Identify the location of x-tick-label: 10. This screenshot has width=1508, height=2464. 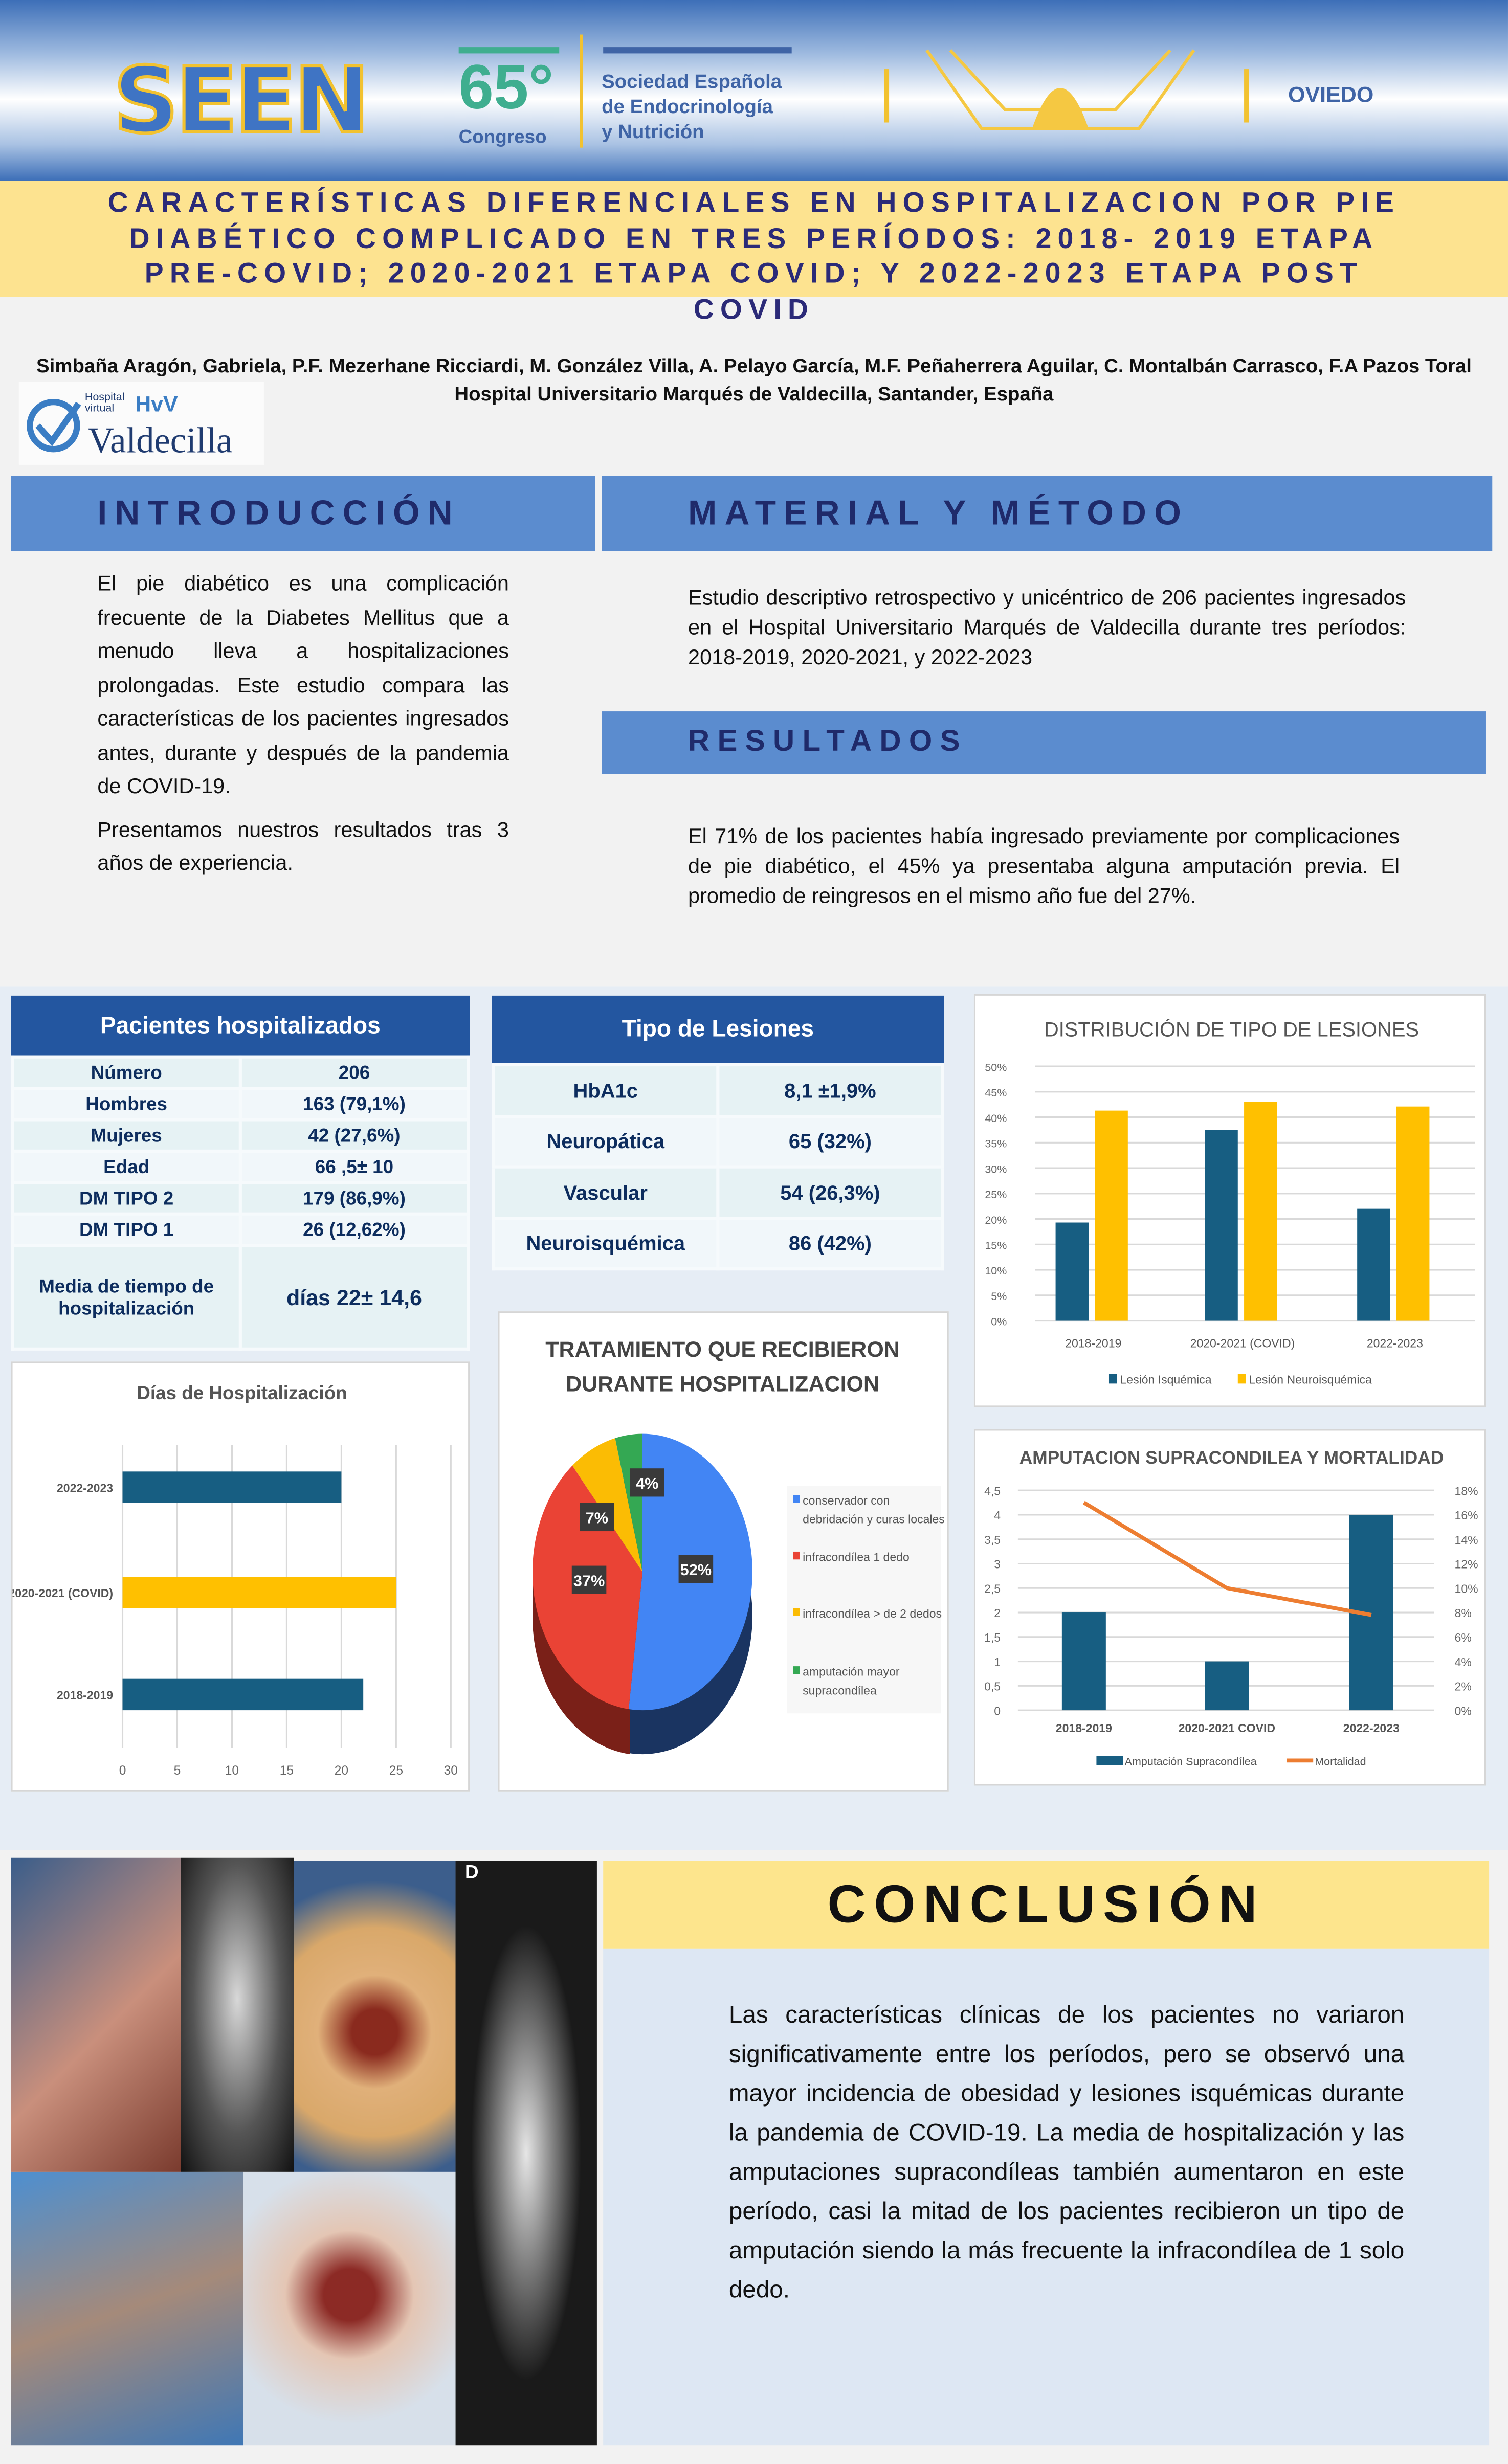
(232, 1771).